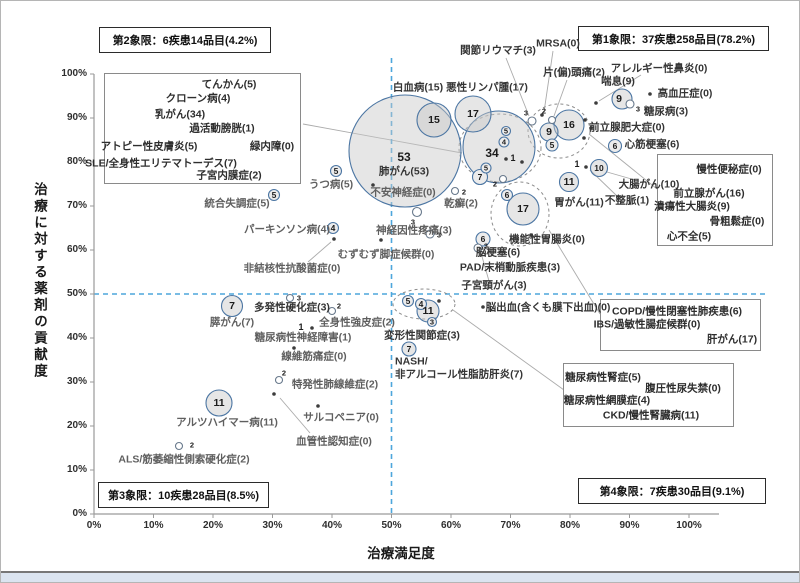  Describe the element at coordinates (685, 93) in the screenshot. I see `disease-label: 高血圧症(0)` at that location.